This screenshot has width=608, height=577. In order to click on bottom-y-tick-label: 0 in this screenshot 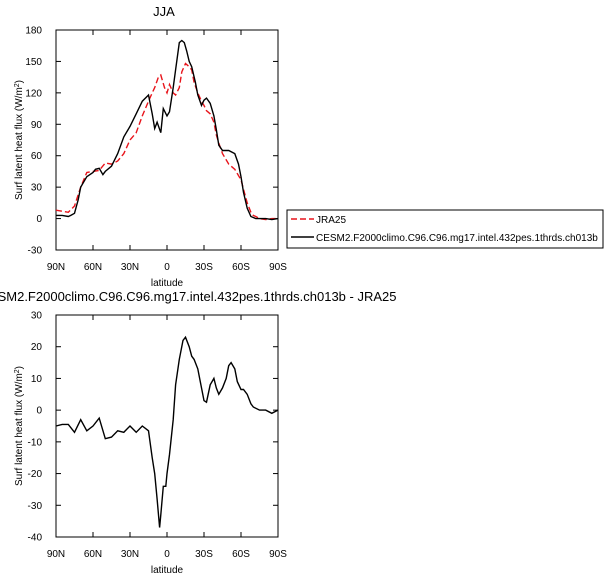, I will do `click(39, 411)`.